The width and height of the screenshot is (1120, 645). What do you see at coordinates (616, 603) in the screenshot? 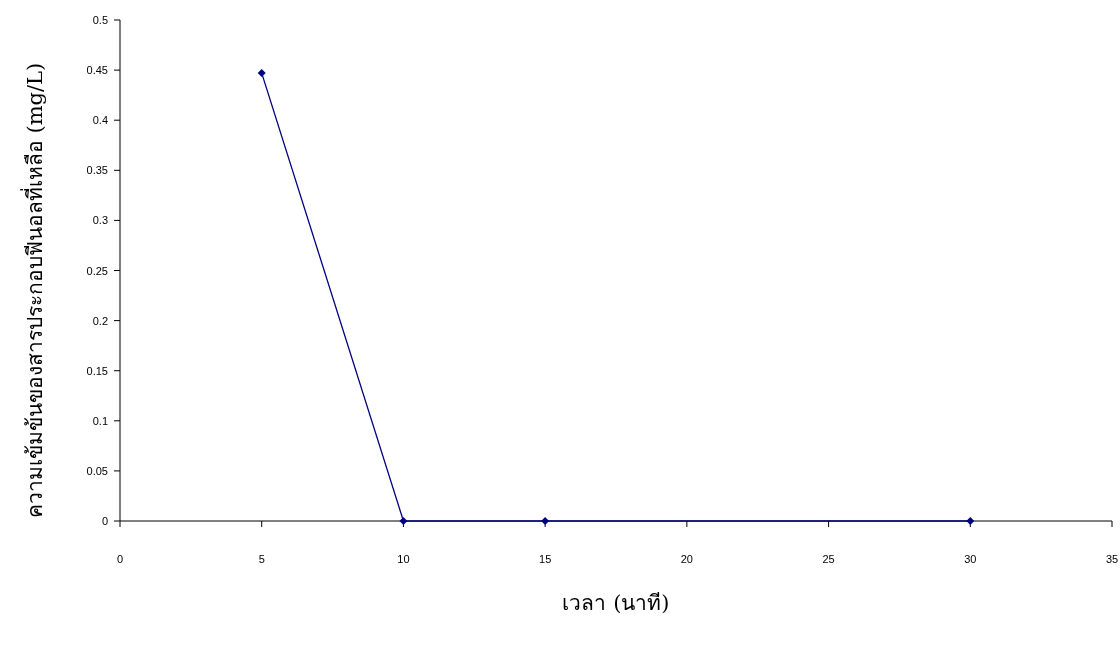
I see `x-axis-title: เวลา (นาที)` at bounding box center [616, 603].